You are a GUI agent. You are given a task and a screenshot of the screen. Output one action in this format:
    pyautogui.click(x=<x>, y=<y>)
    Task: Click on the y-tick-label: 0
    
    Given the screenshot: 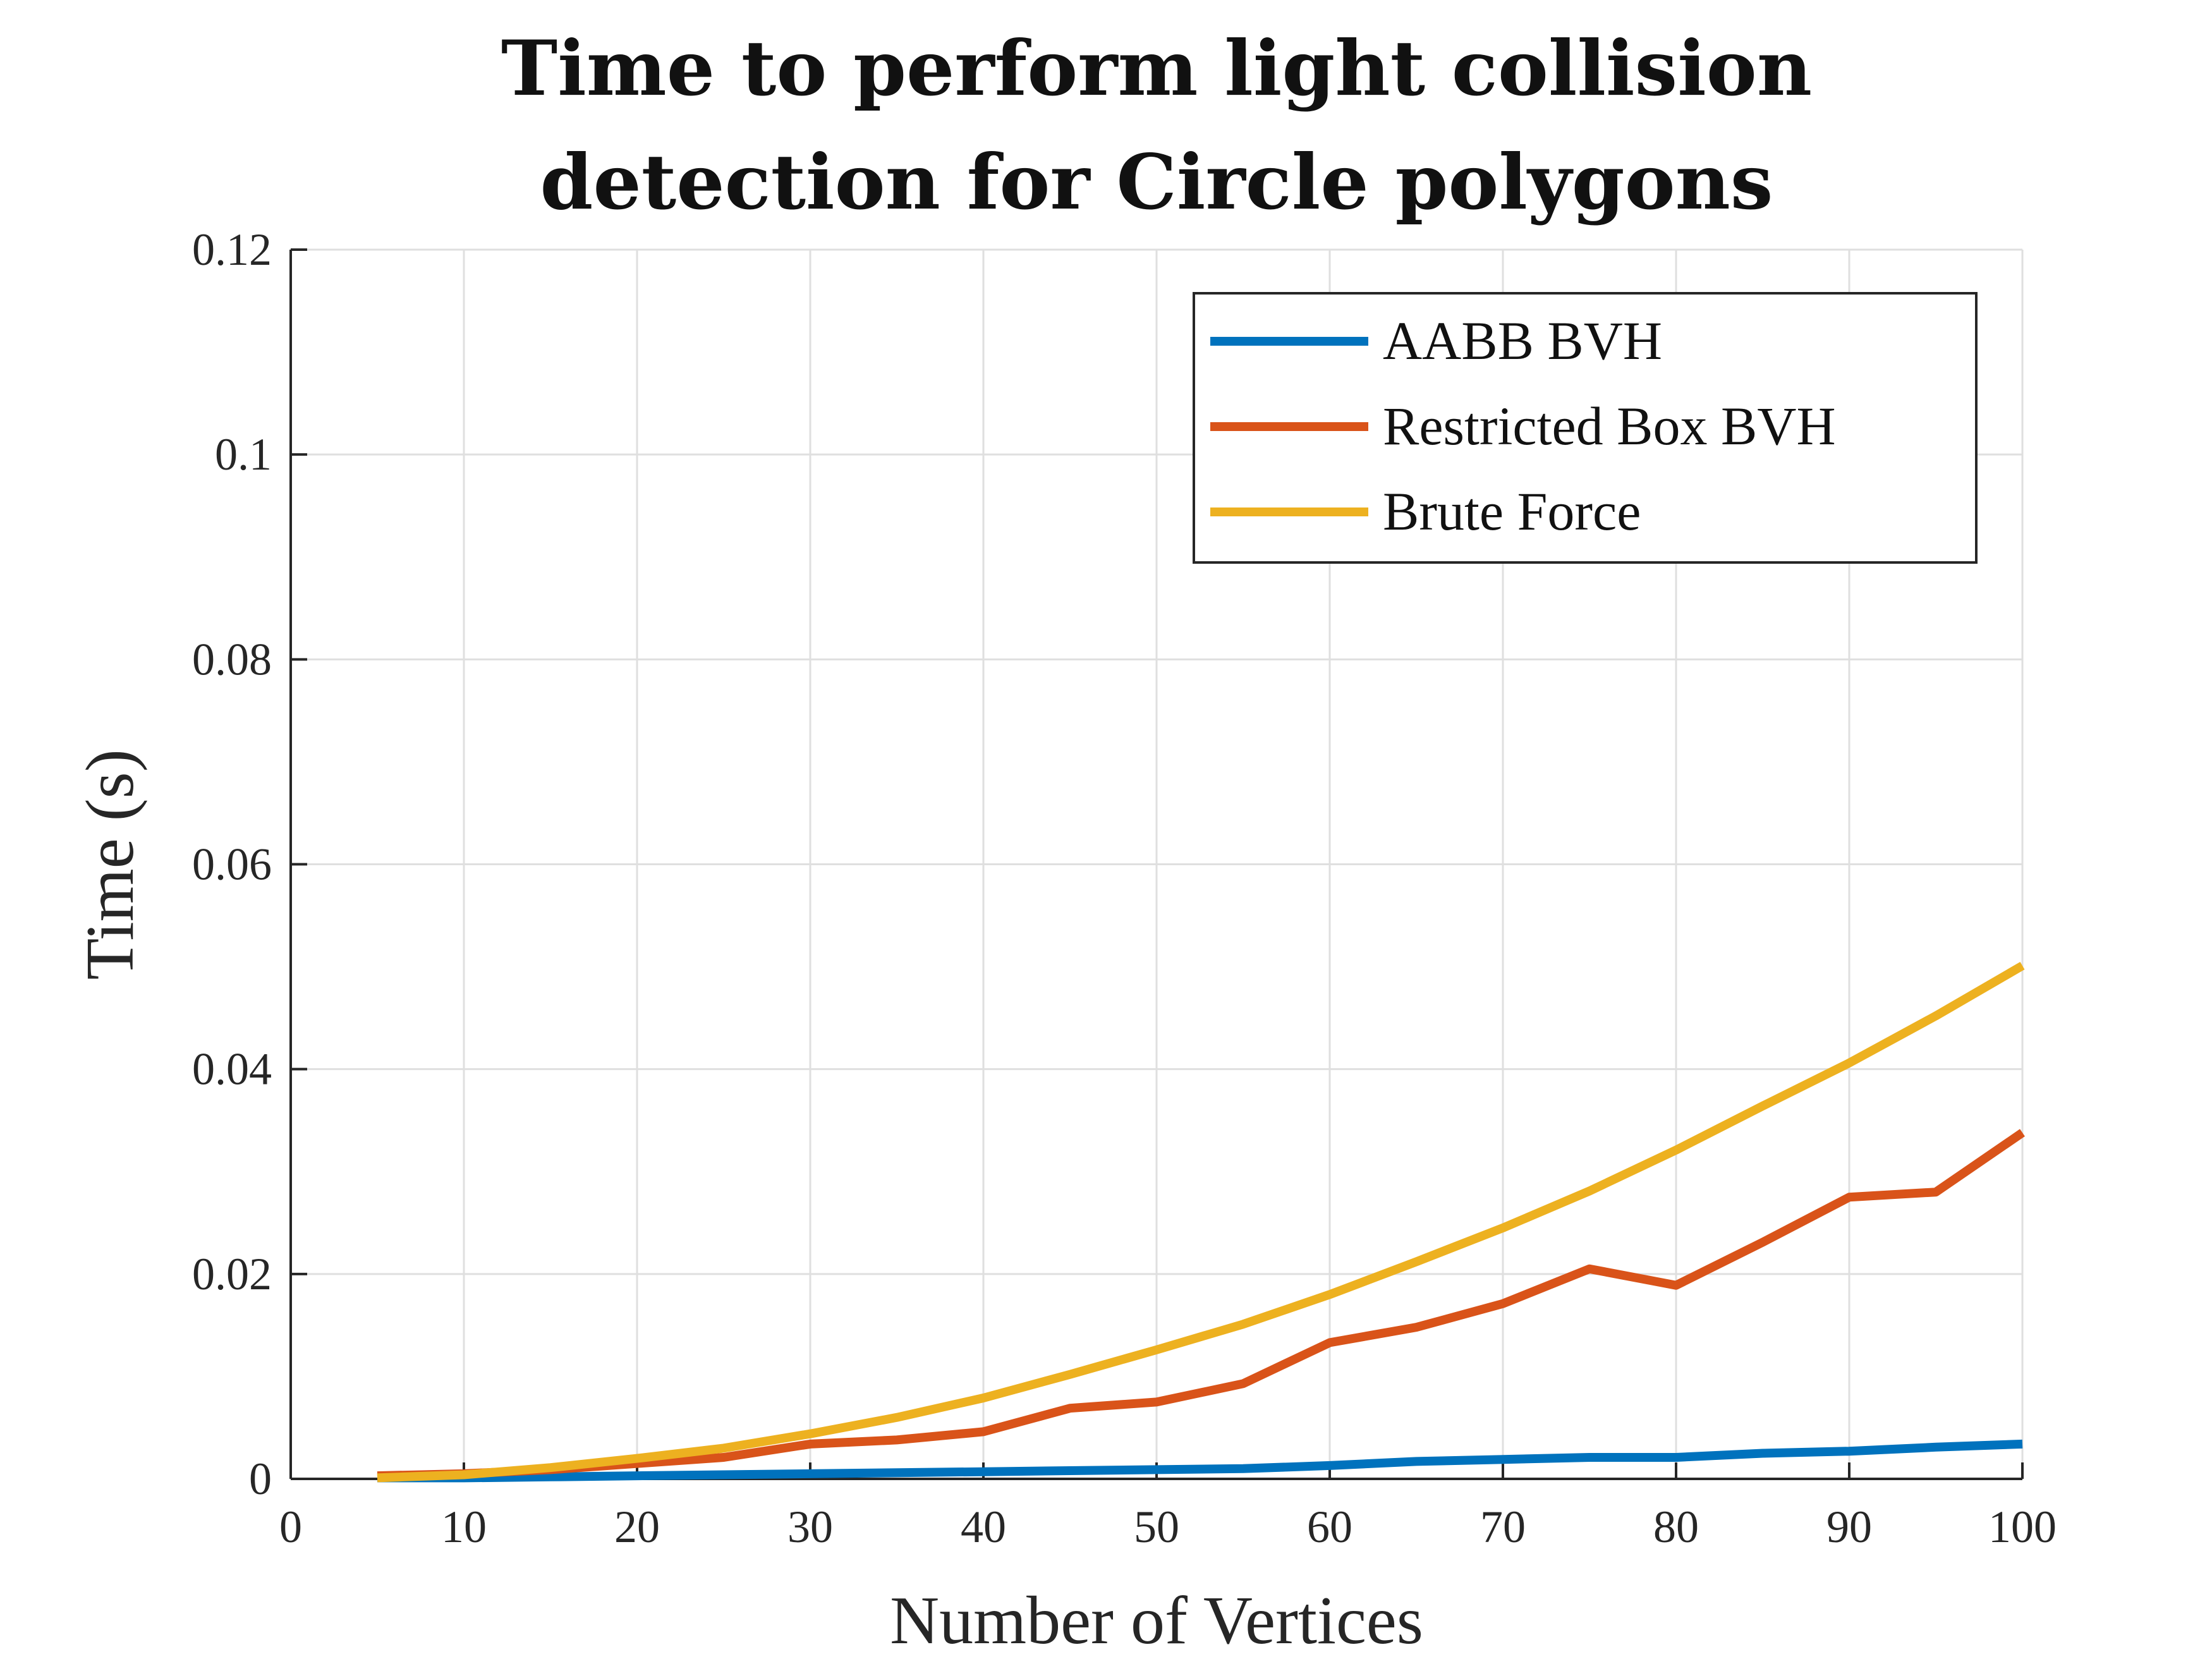 What is the action you would take?
    pyautogui.click(x=260, y=1479)
    